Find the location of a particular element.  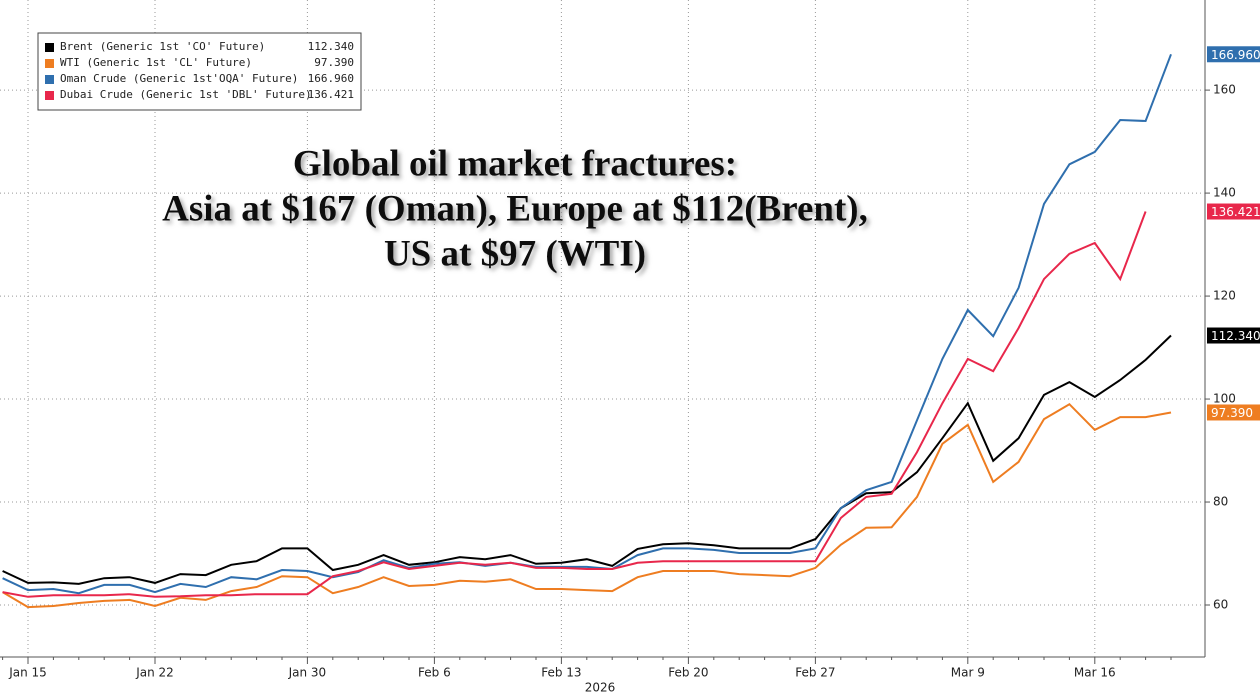

legend-box is located at coordinates (199, 71).